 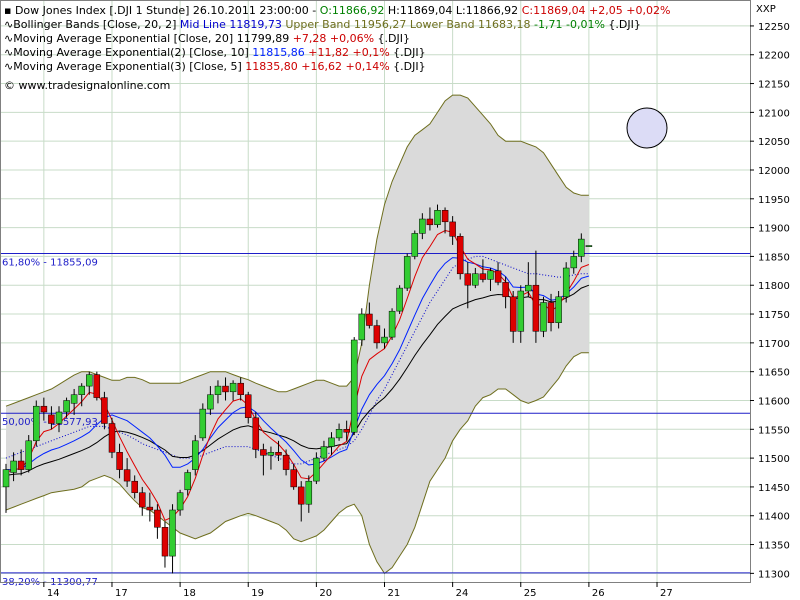 What do you see at coordinates (344, 66) in the screenshot?
I see `ema5-change: +16,62 +0,14%` at bounding box center [344, 66].